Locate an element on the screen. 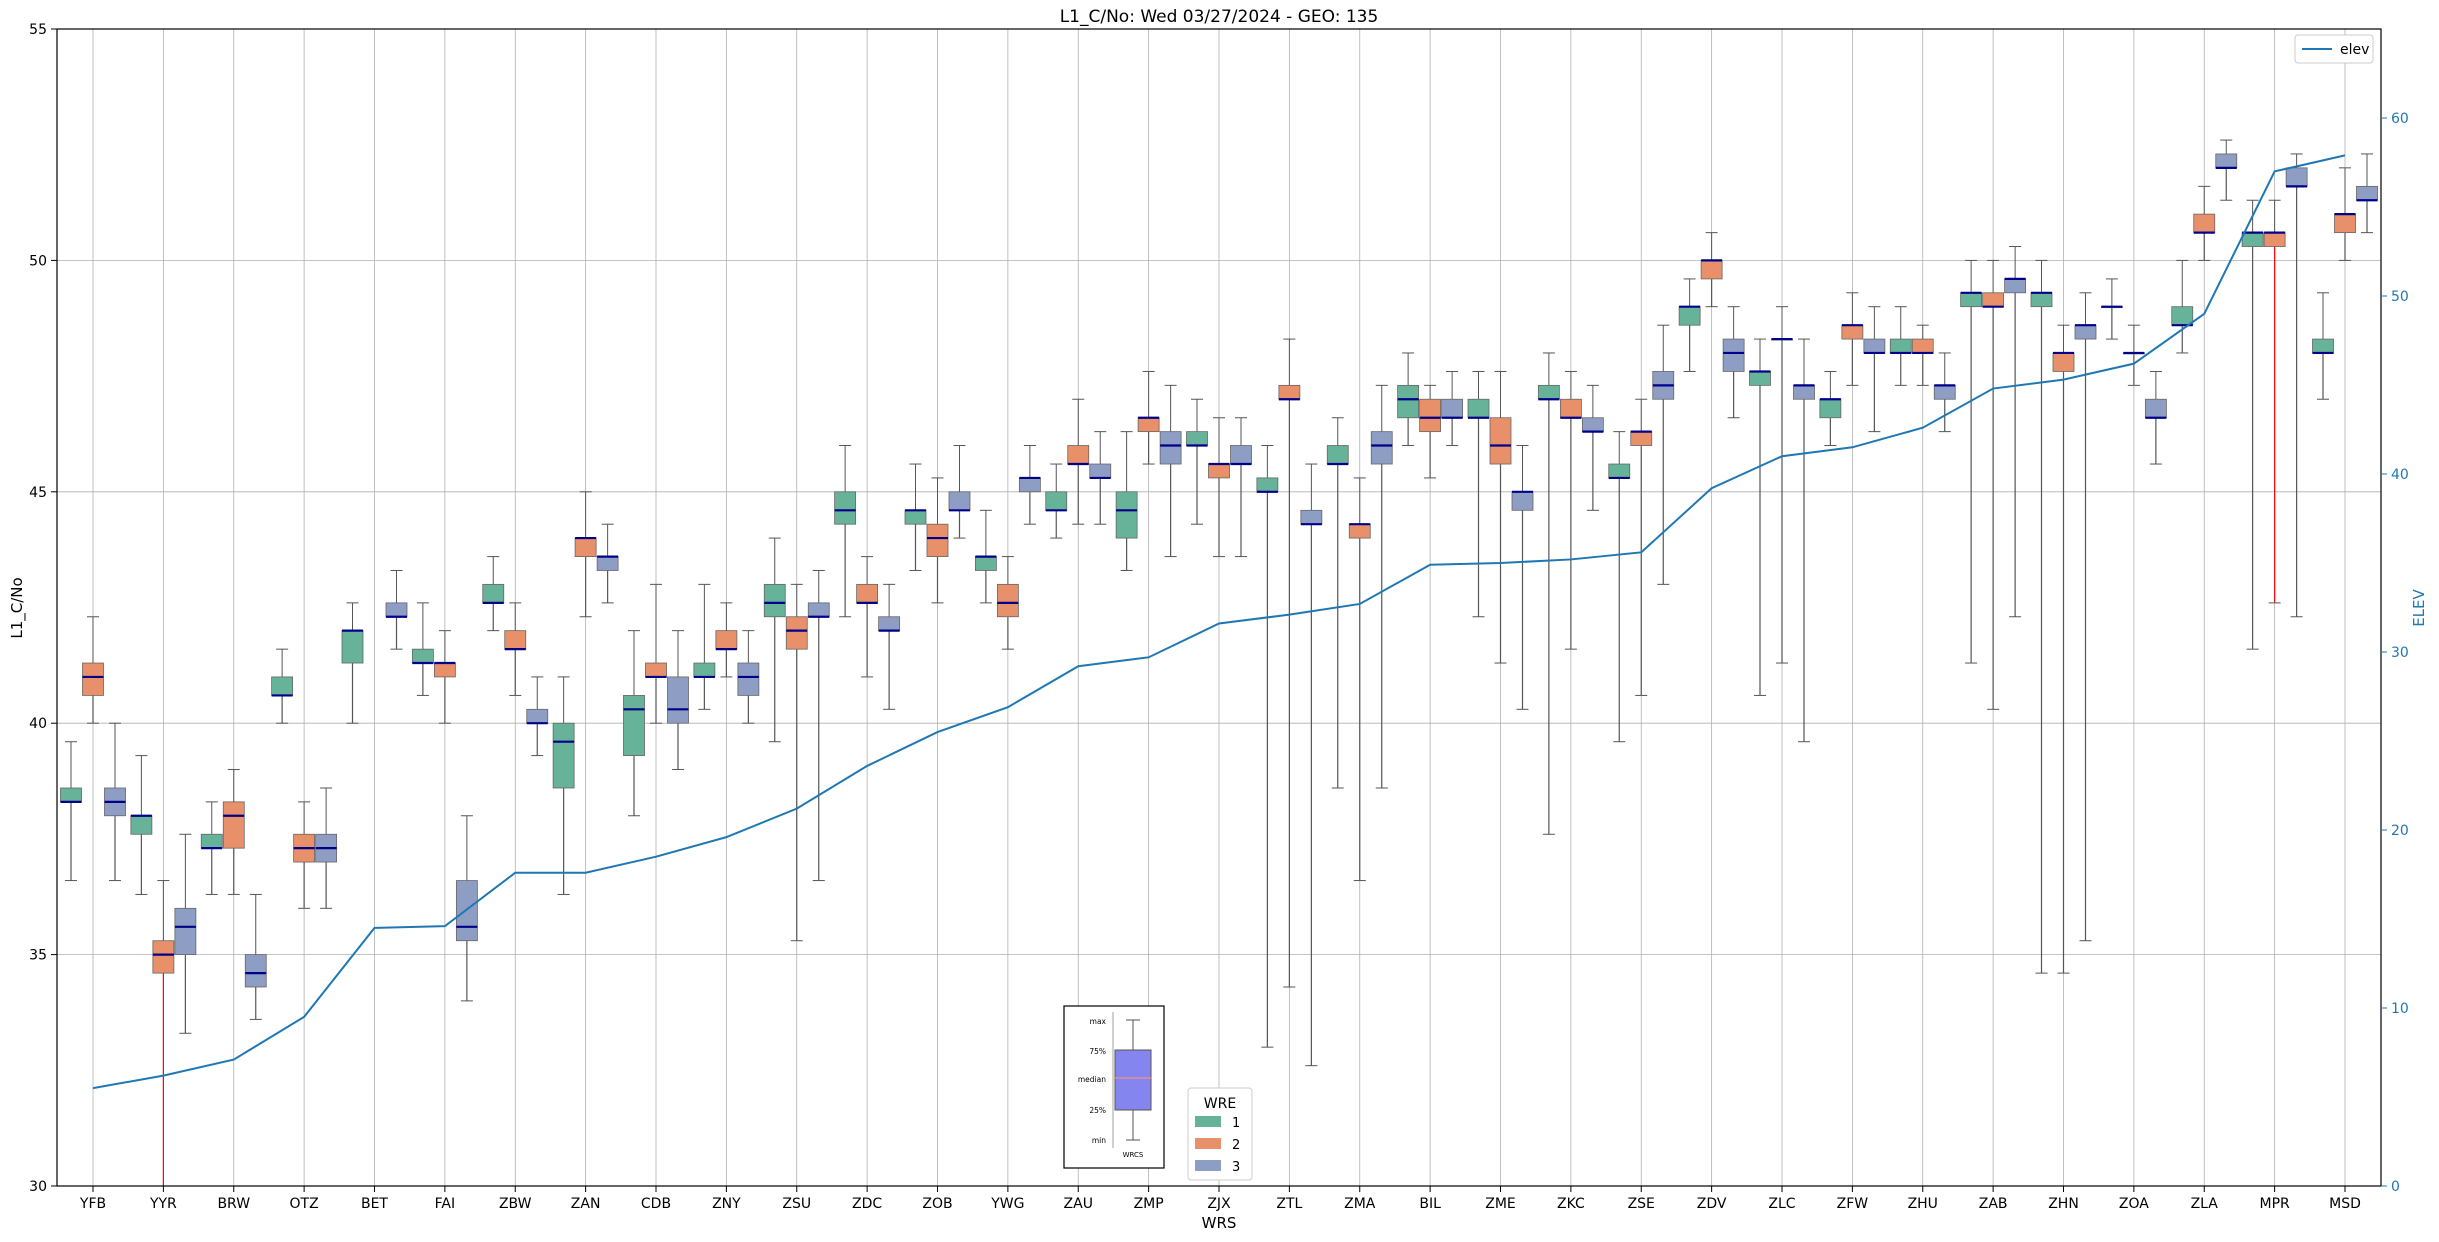 This screenshot has width=2439, height=1242. x-tick-label-brw: BRW is located at coordinates (233, 1204).